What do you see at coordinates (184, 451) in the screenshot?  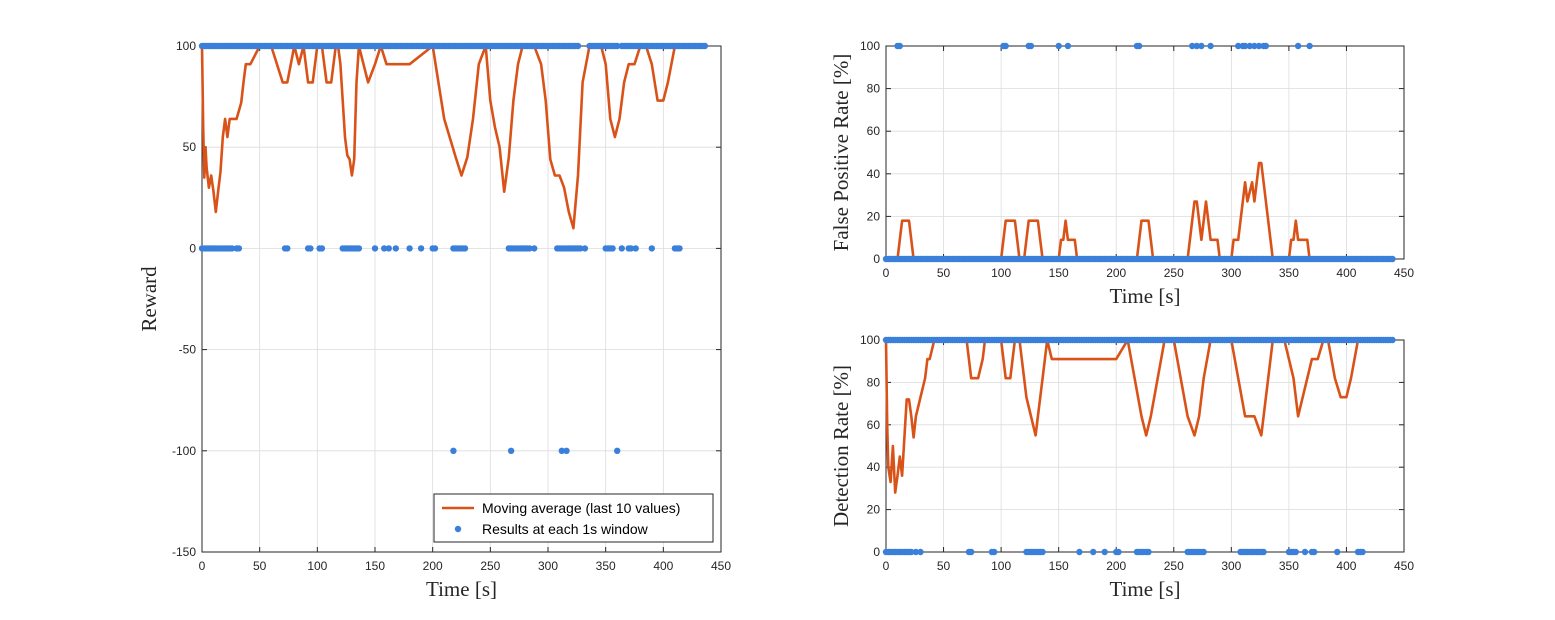 I see `y-tick-label: -100` at bounding box center [184, 451].